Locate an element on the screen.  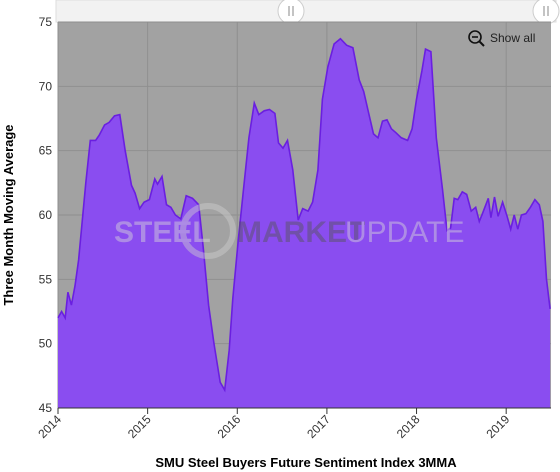
watermark-word-steel: STEEL is located at coordinates (162, 232).